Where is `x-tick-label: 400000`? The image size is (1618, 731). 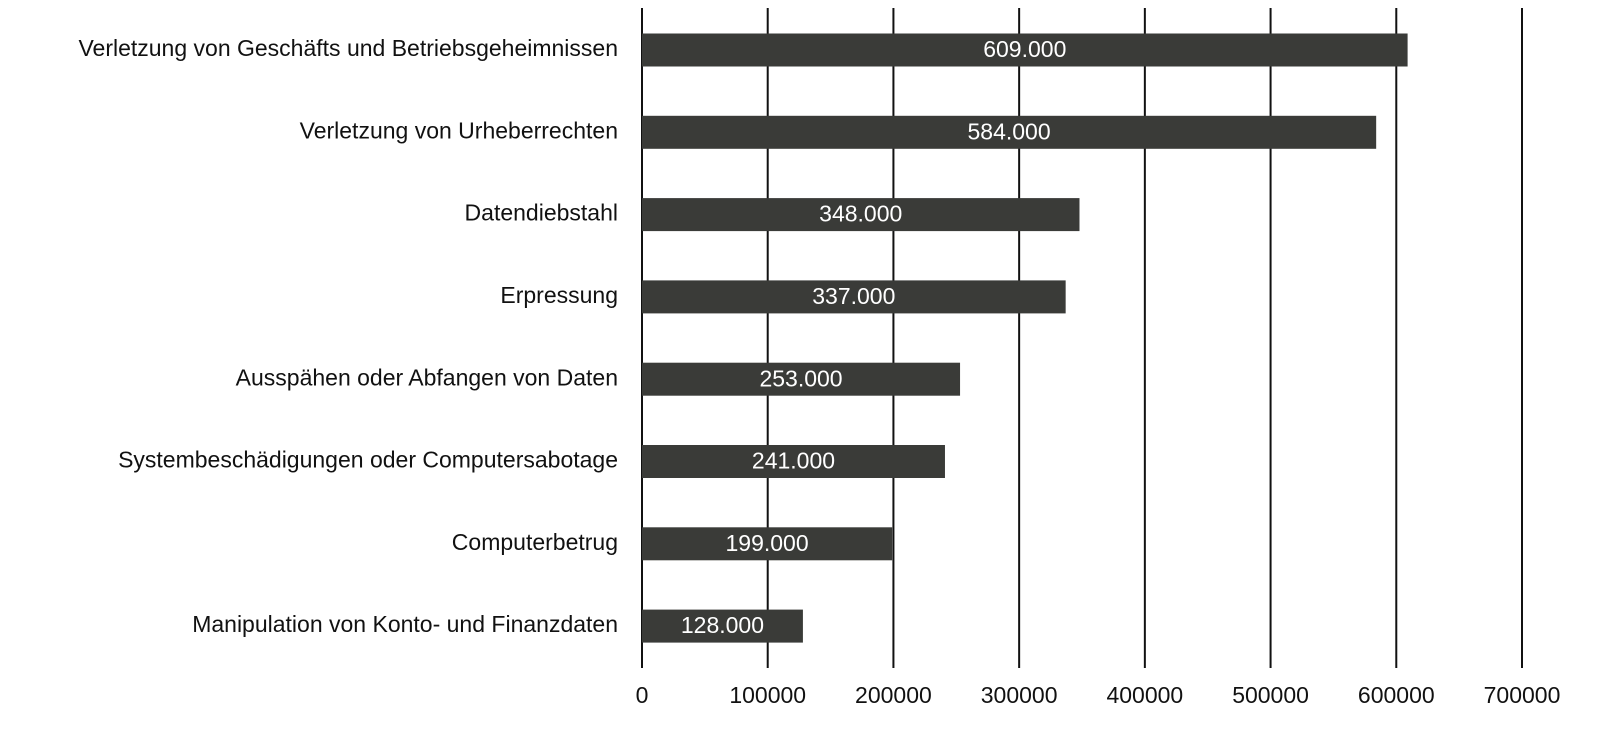
x-tick-label: 400000 is located at coordinates (1144, 695).